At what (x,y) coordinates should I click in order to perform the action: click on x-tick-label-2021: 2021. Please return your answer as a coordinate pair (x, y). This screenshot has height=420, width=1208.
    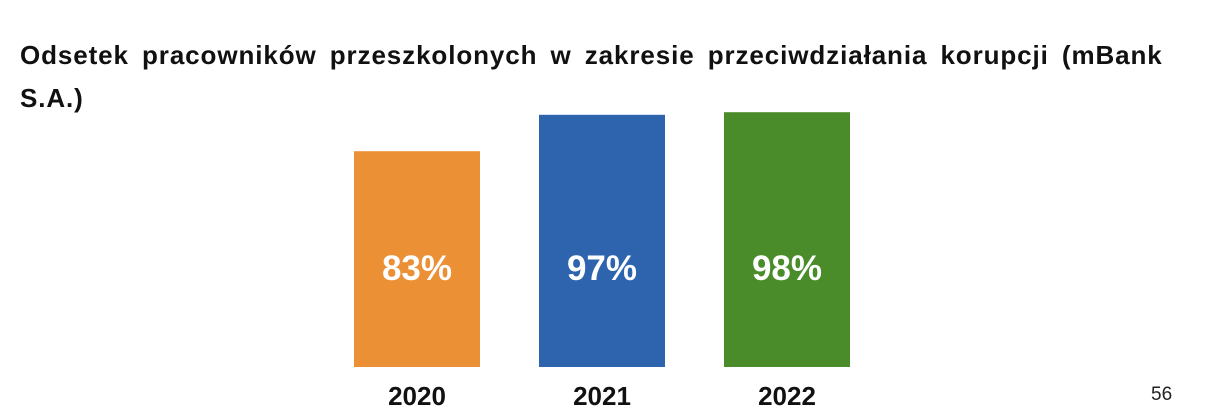
    Looking at the image, I should click on (602, 396).